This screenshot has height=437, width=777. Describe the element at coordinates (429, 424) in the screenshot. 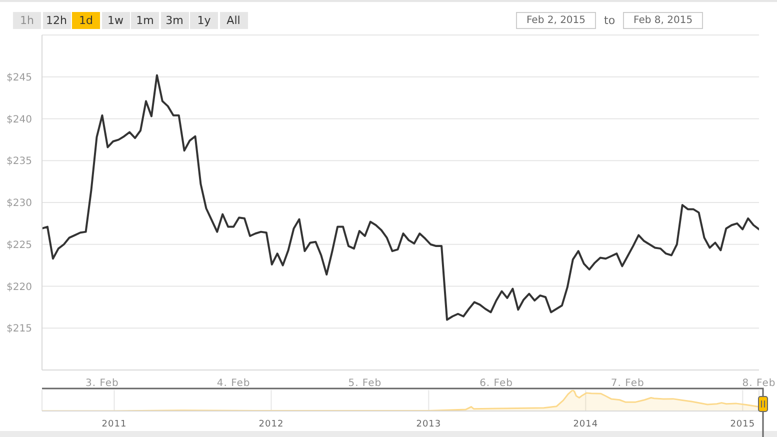

I see `x-tick-label: 2013` at that location.